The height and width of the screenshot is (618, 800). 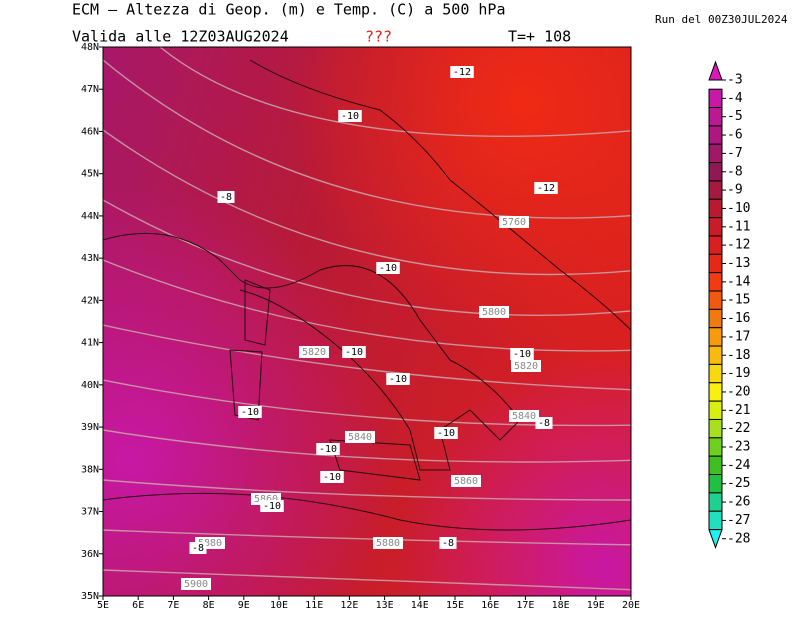 I want to click on lat-label: 36N, so click(x=90, y=554).